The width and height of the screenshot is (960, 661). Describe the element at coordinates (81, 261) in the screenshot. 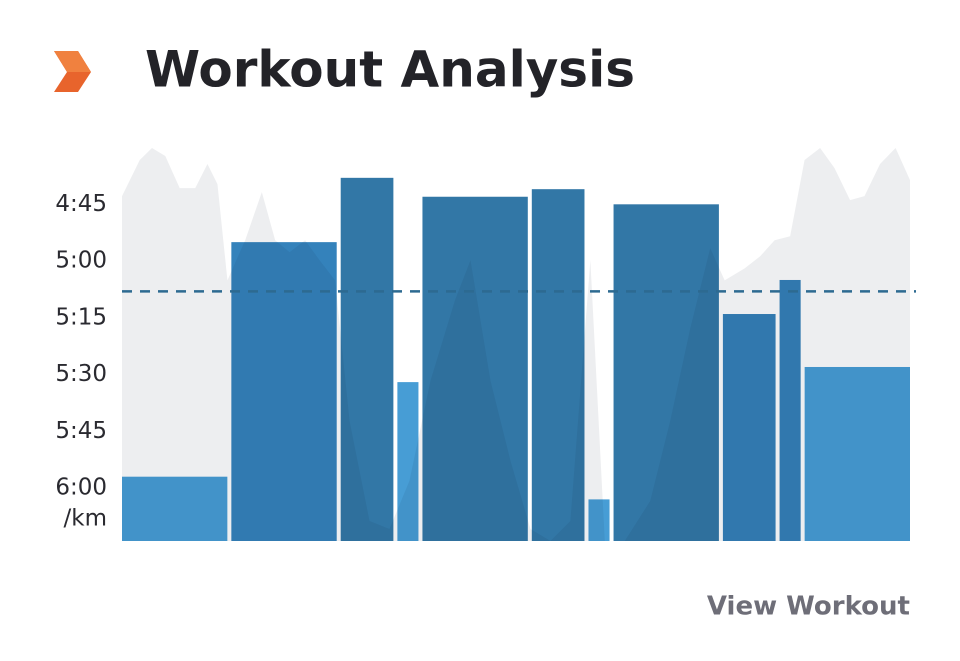

I see `y-tick-label: 5:00` at that location.